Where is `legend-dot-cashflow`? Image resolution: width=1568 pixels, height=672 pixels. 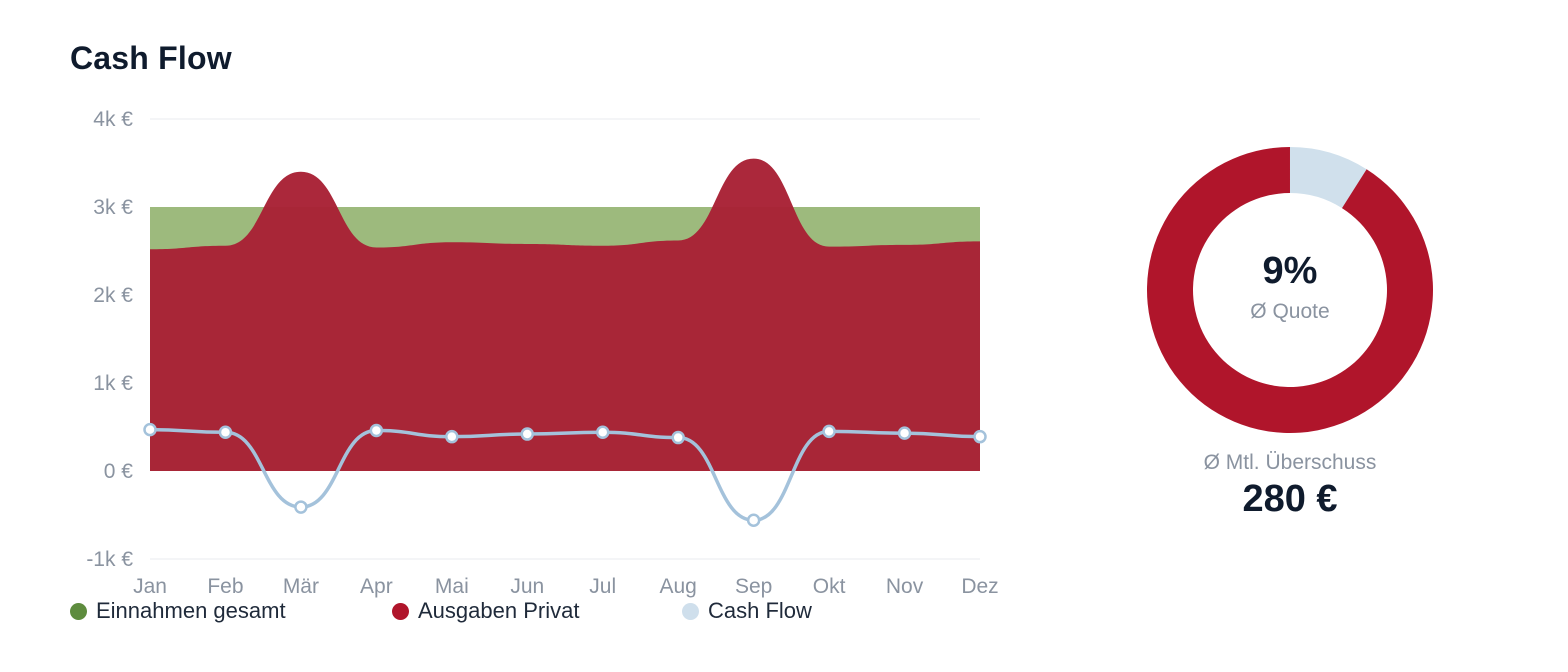 legend-dot-cashflow is located at coordinates (690, 611).